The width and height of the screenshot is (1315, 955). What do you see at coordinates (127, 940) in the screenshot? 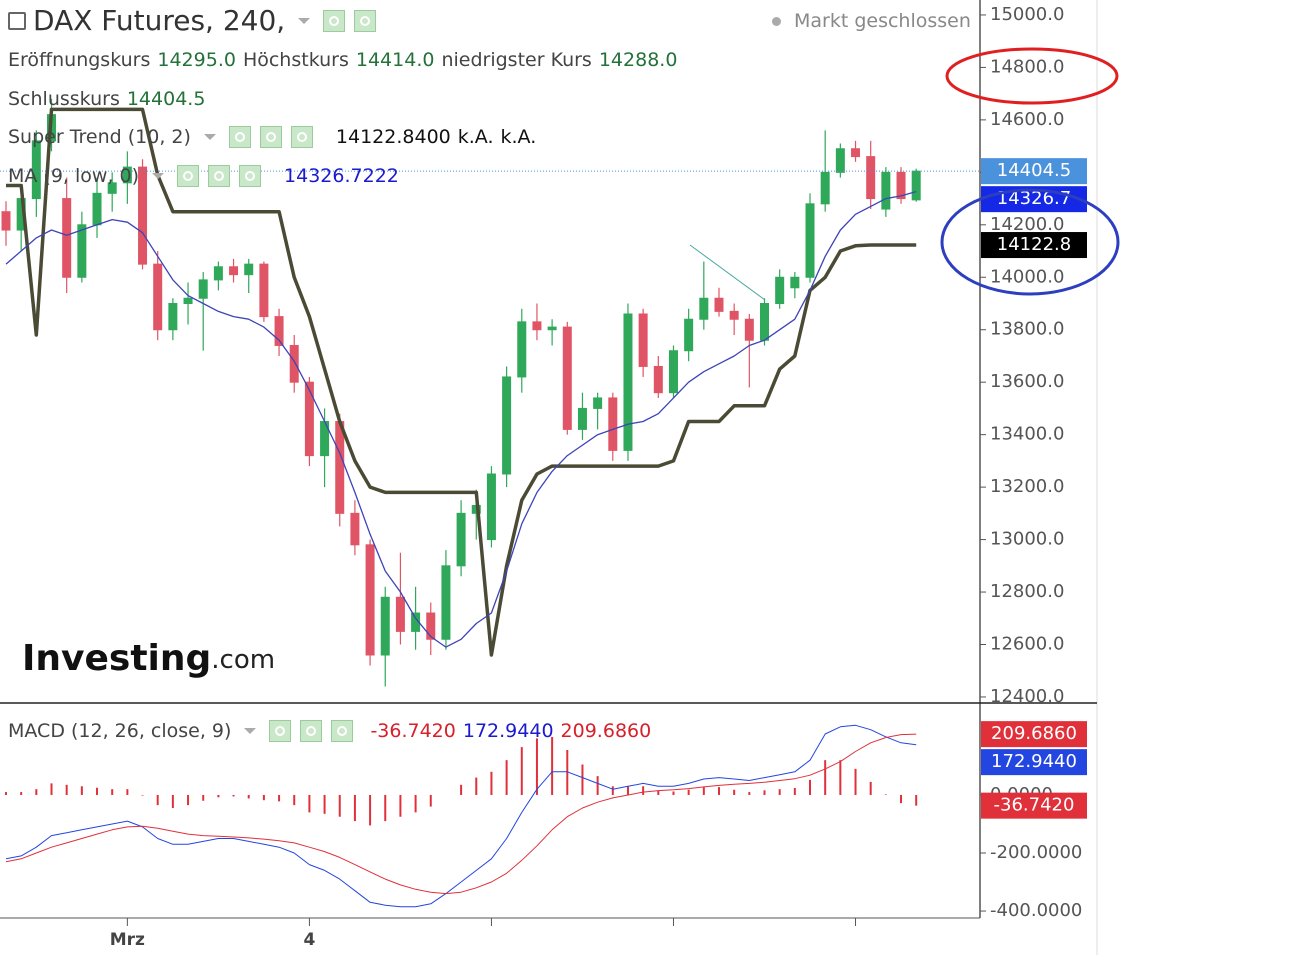
I see `x-tick-label: Mrz` at bounding box center [127, 940].